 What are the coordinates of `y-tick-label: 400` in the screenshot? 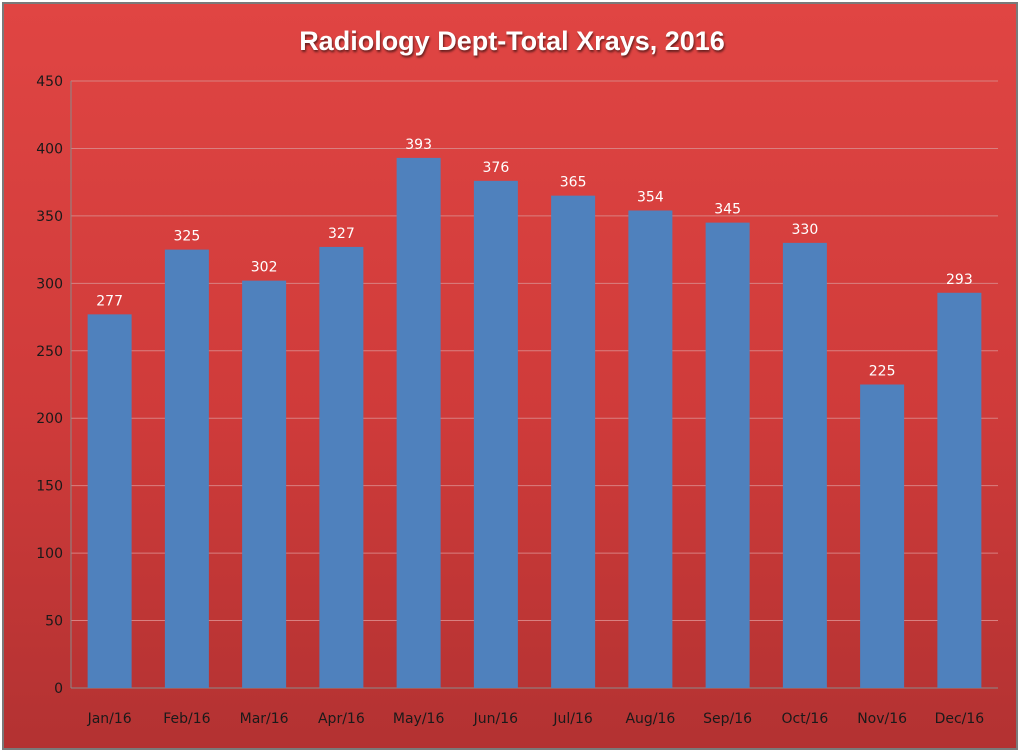 It's located at (49, 149).